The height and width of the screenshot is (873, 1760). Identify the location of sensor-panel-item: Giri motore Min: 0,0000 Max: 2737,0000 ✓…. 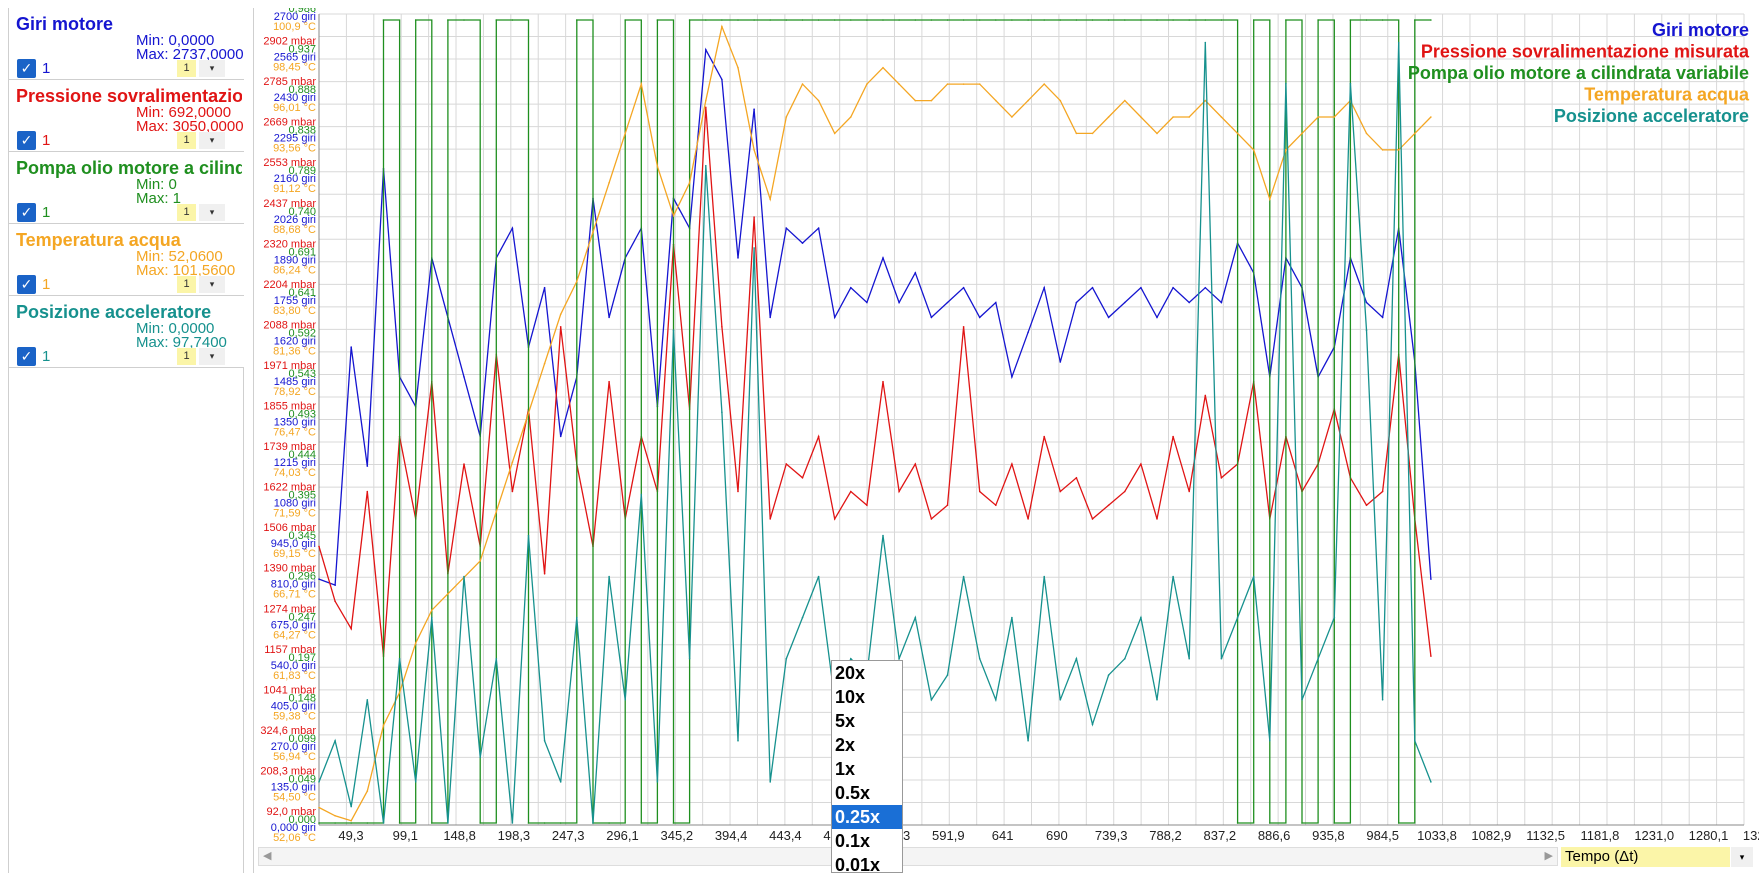
(126, 44).